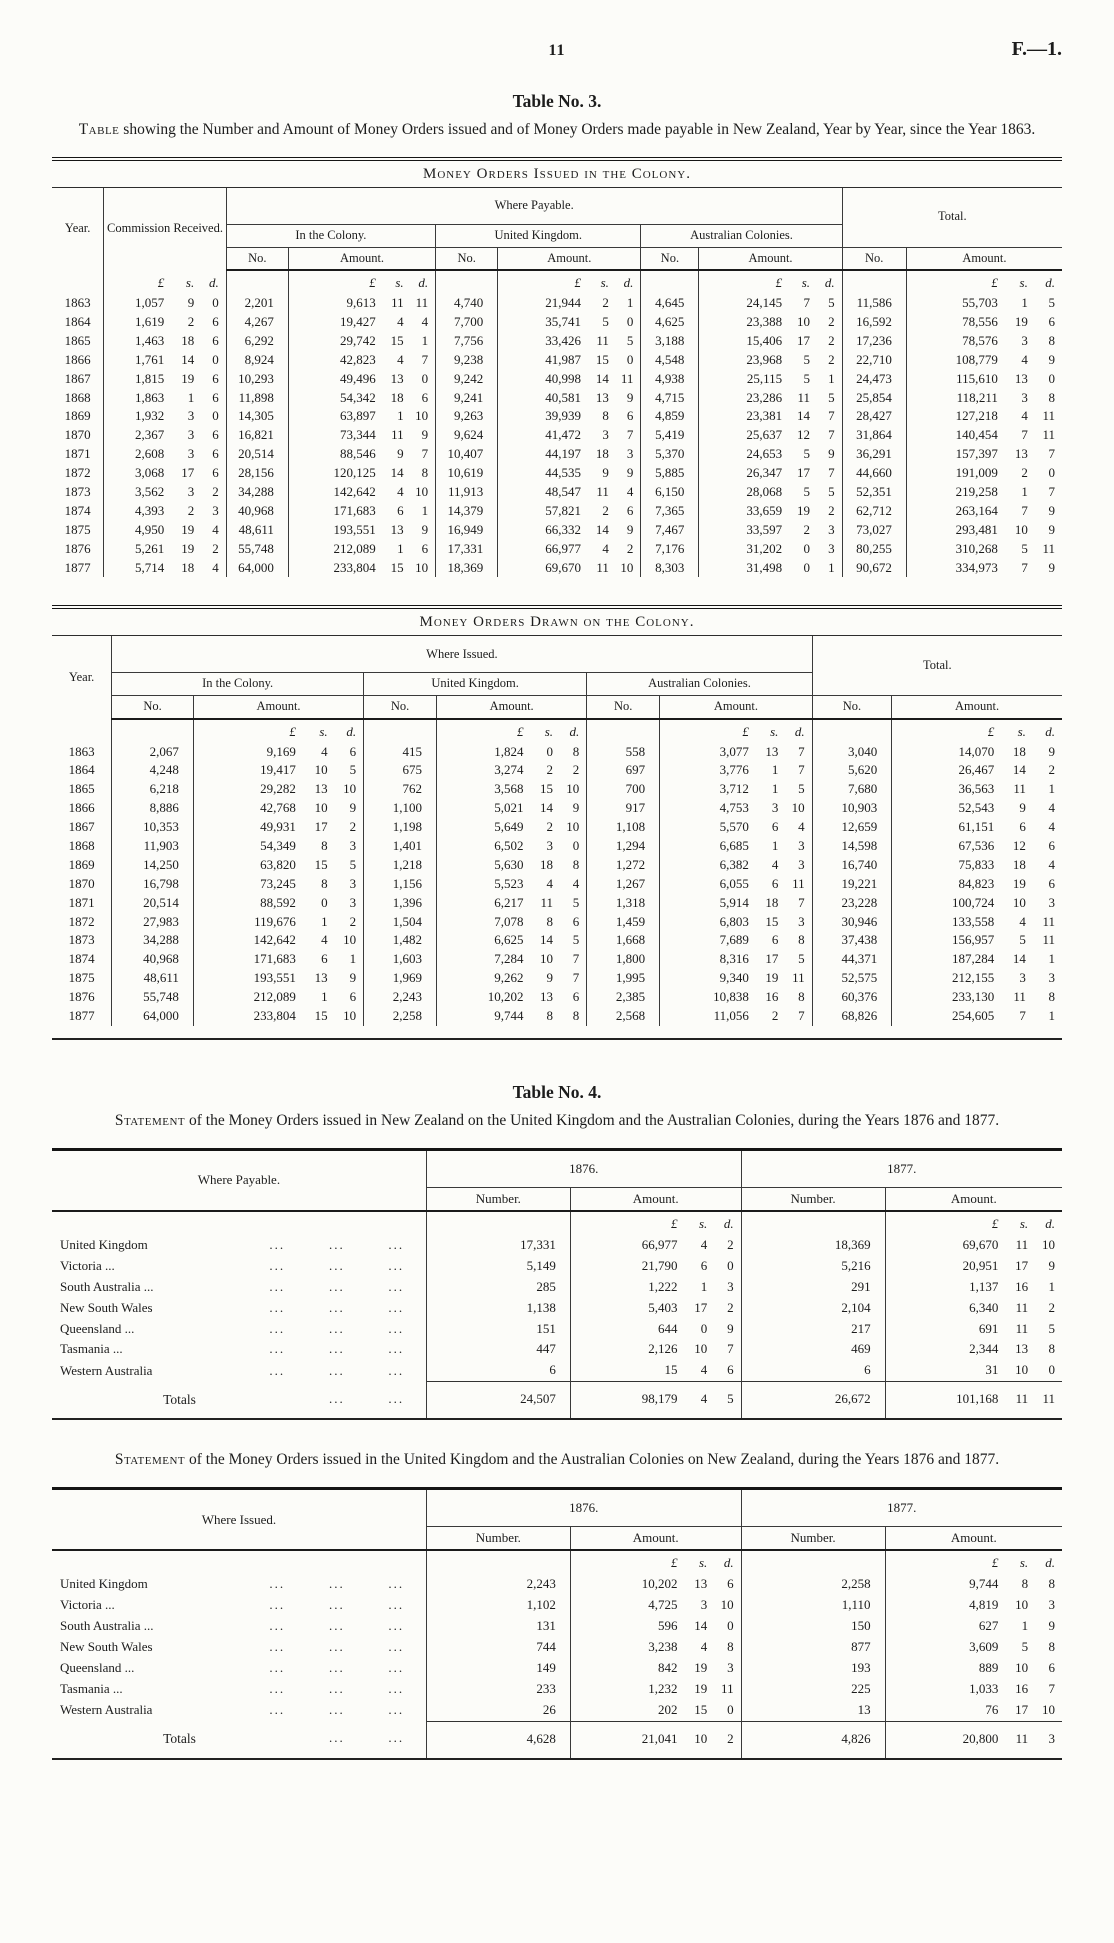 Image resolution: width=1114 pixels, height=1943 pixels. What do you see at coordinates (804, 510) in the screenshot?
I see `cell-s: 19` at bounding box center [804, 510].